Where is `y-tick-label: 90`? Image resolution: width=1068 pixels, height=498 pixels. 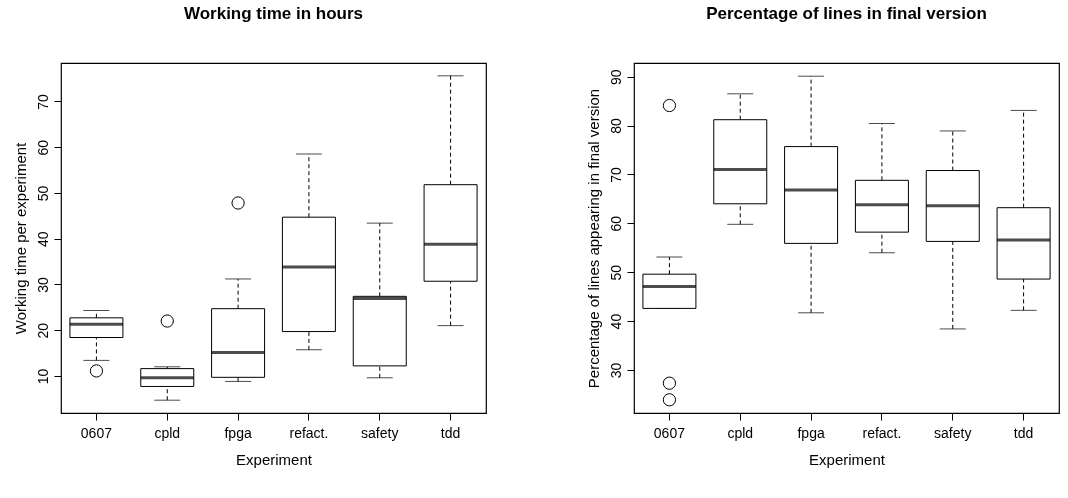 y-tick-label: 90 is located at coordinates (615, 77).